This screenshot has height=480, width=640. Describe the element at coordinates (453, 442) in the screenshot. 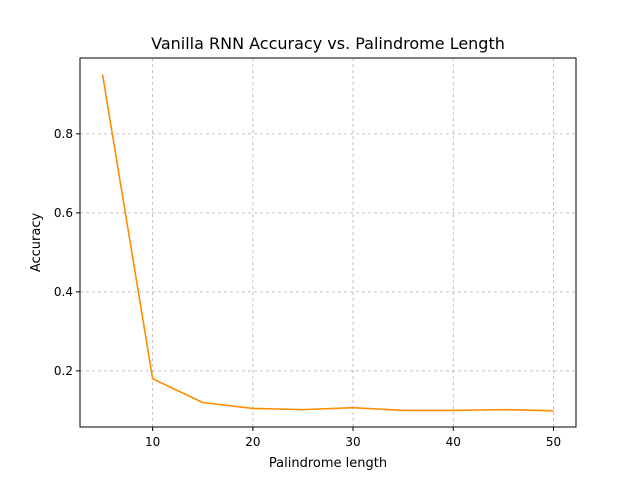

I see `x-tick-label: 40` at that location.